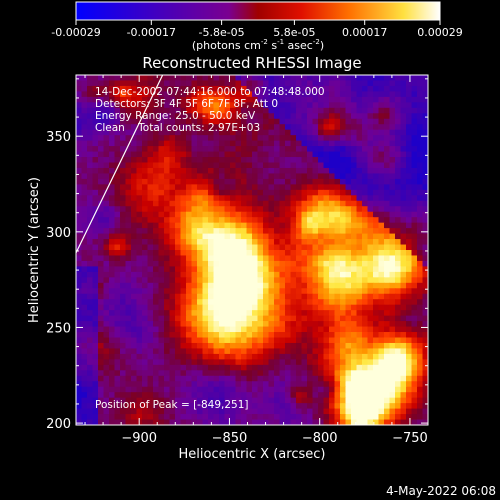 The width and height of the screenshot is (500, 500). What do you see at coordinates (365, 32) in the screenshot?
I see `colorbar-tick-label: 0.00017` at bounding box center [365, 32].